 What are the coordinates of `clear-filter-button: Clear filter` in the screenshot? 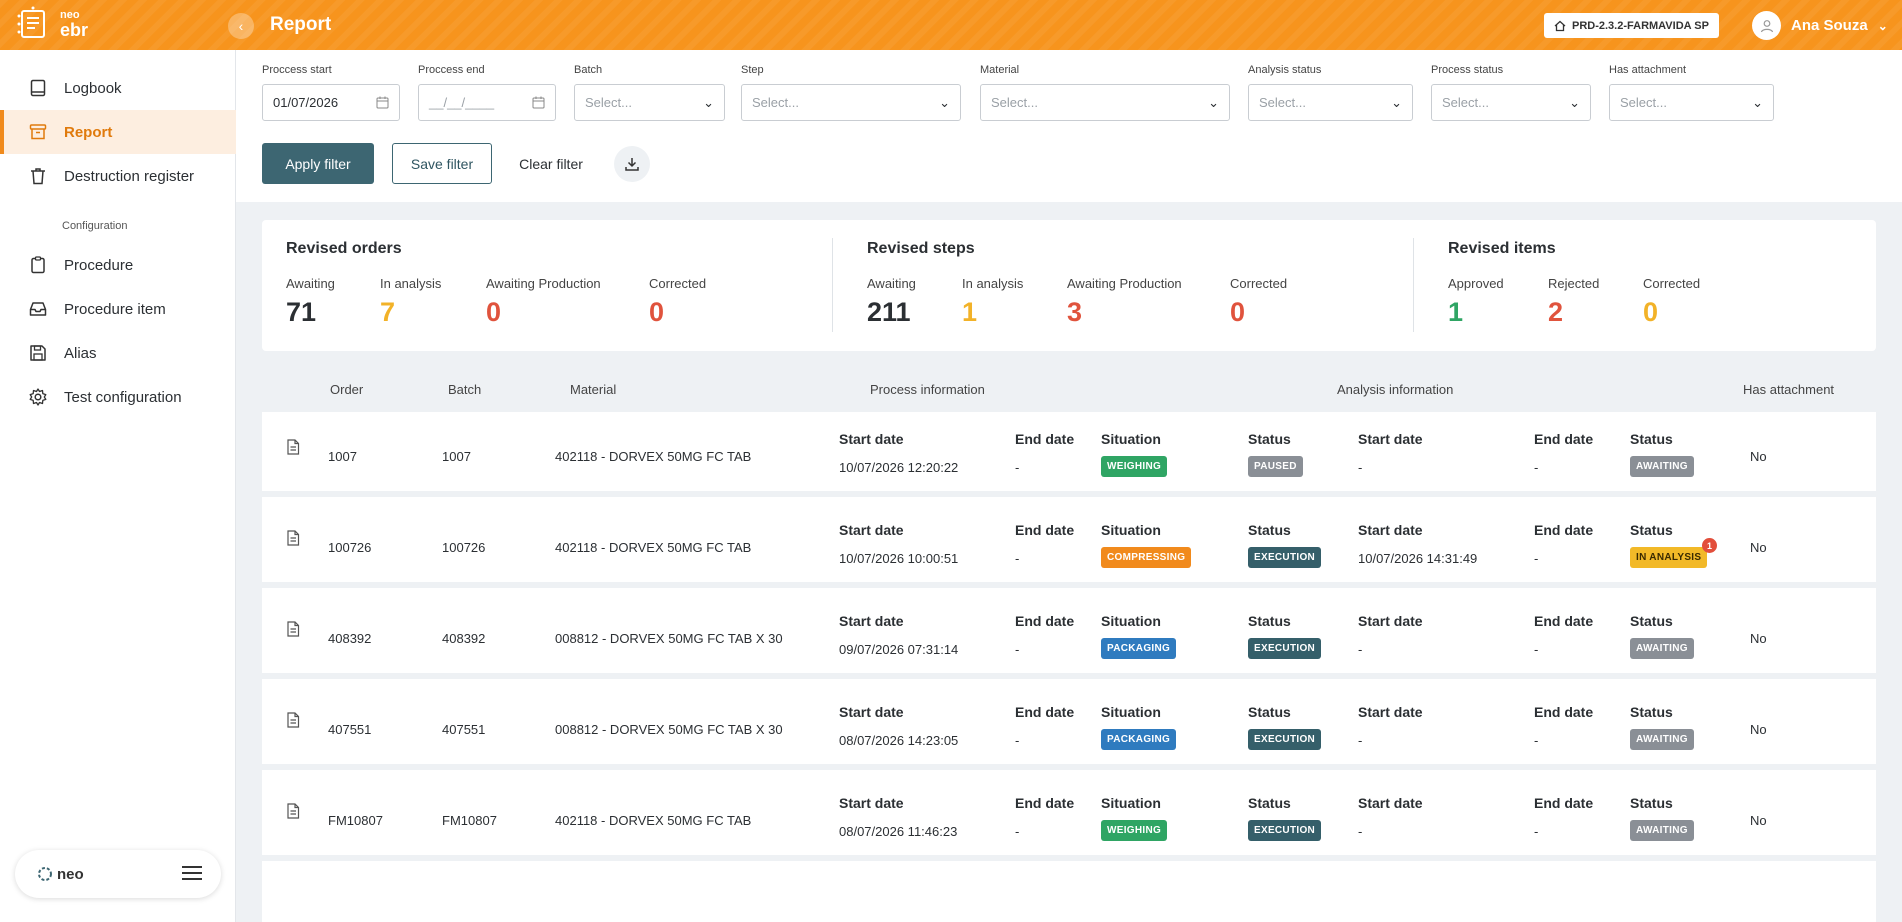 It's located at (551, 163).